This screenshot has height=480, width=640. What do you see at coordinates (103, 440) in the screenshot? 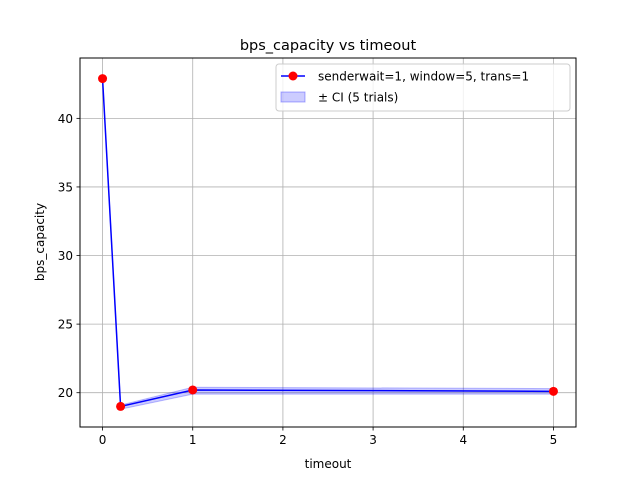
I see `x-tick-label: 0` at bounding box center [103, 440].